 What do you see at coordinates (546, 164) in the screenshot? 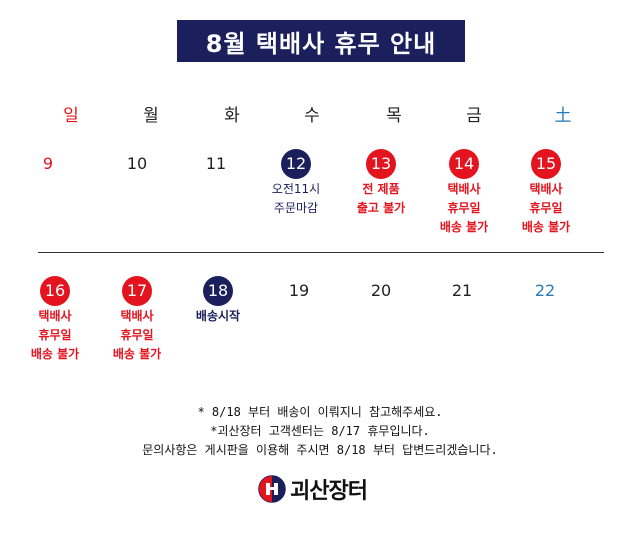
I see `day-number-circle: 15` at bounding box center [546, 164].